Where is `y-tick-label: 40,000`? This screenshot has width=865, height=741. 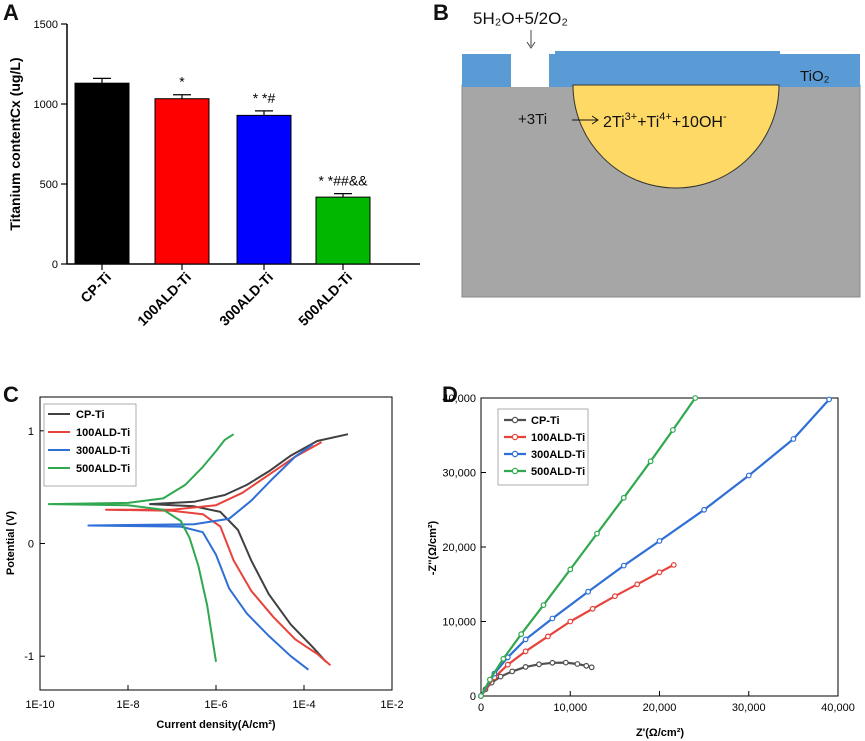 y-tick-label: 40,000 is located at coordinates (459, 399).